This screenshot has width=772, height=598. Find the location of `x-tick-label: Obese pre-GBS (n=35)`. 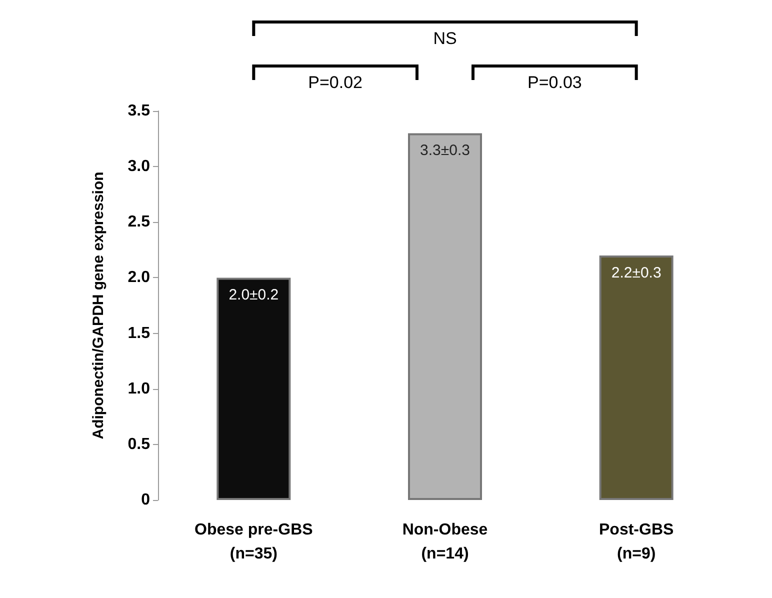

x-tick-label: Obese pre-GBS (n=35) is located at coordinates (254, 542).